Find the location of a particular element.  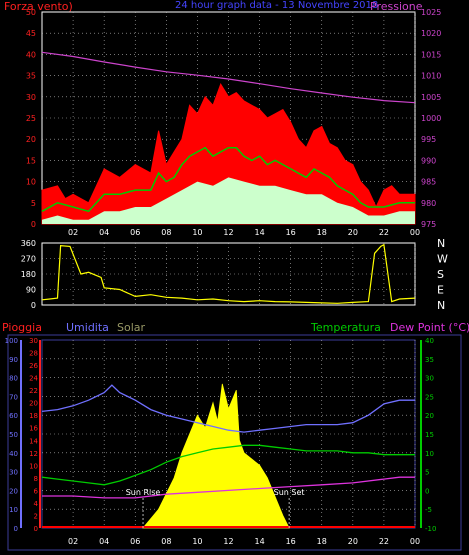

wind-x-tick-label: 08 is located at coordinates (166, 232).